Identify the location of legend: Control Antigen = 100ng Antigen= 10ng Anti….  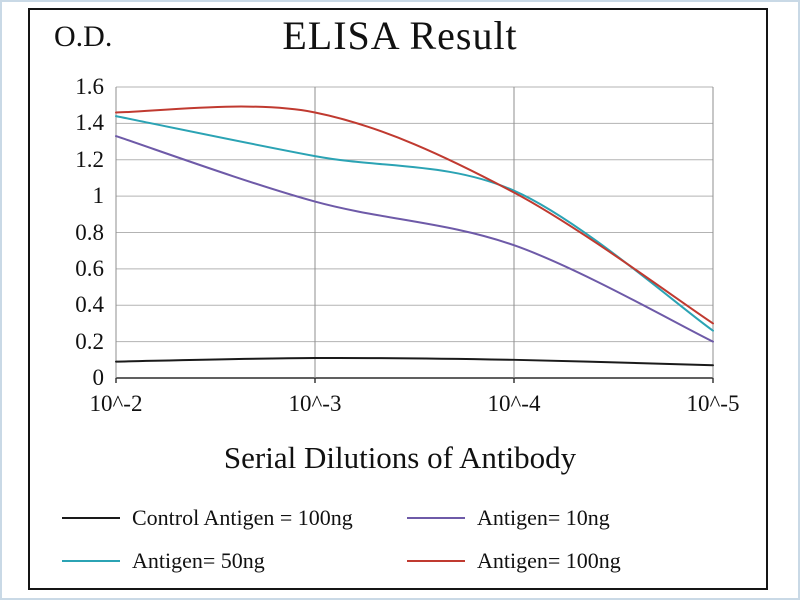
(407, 546).